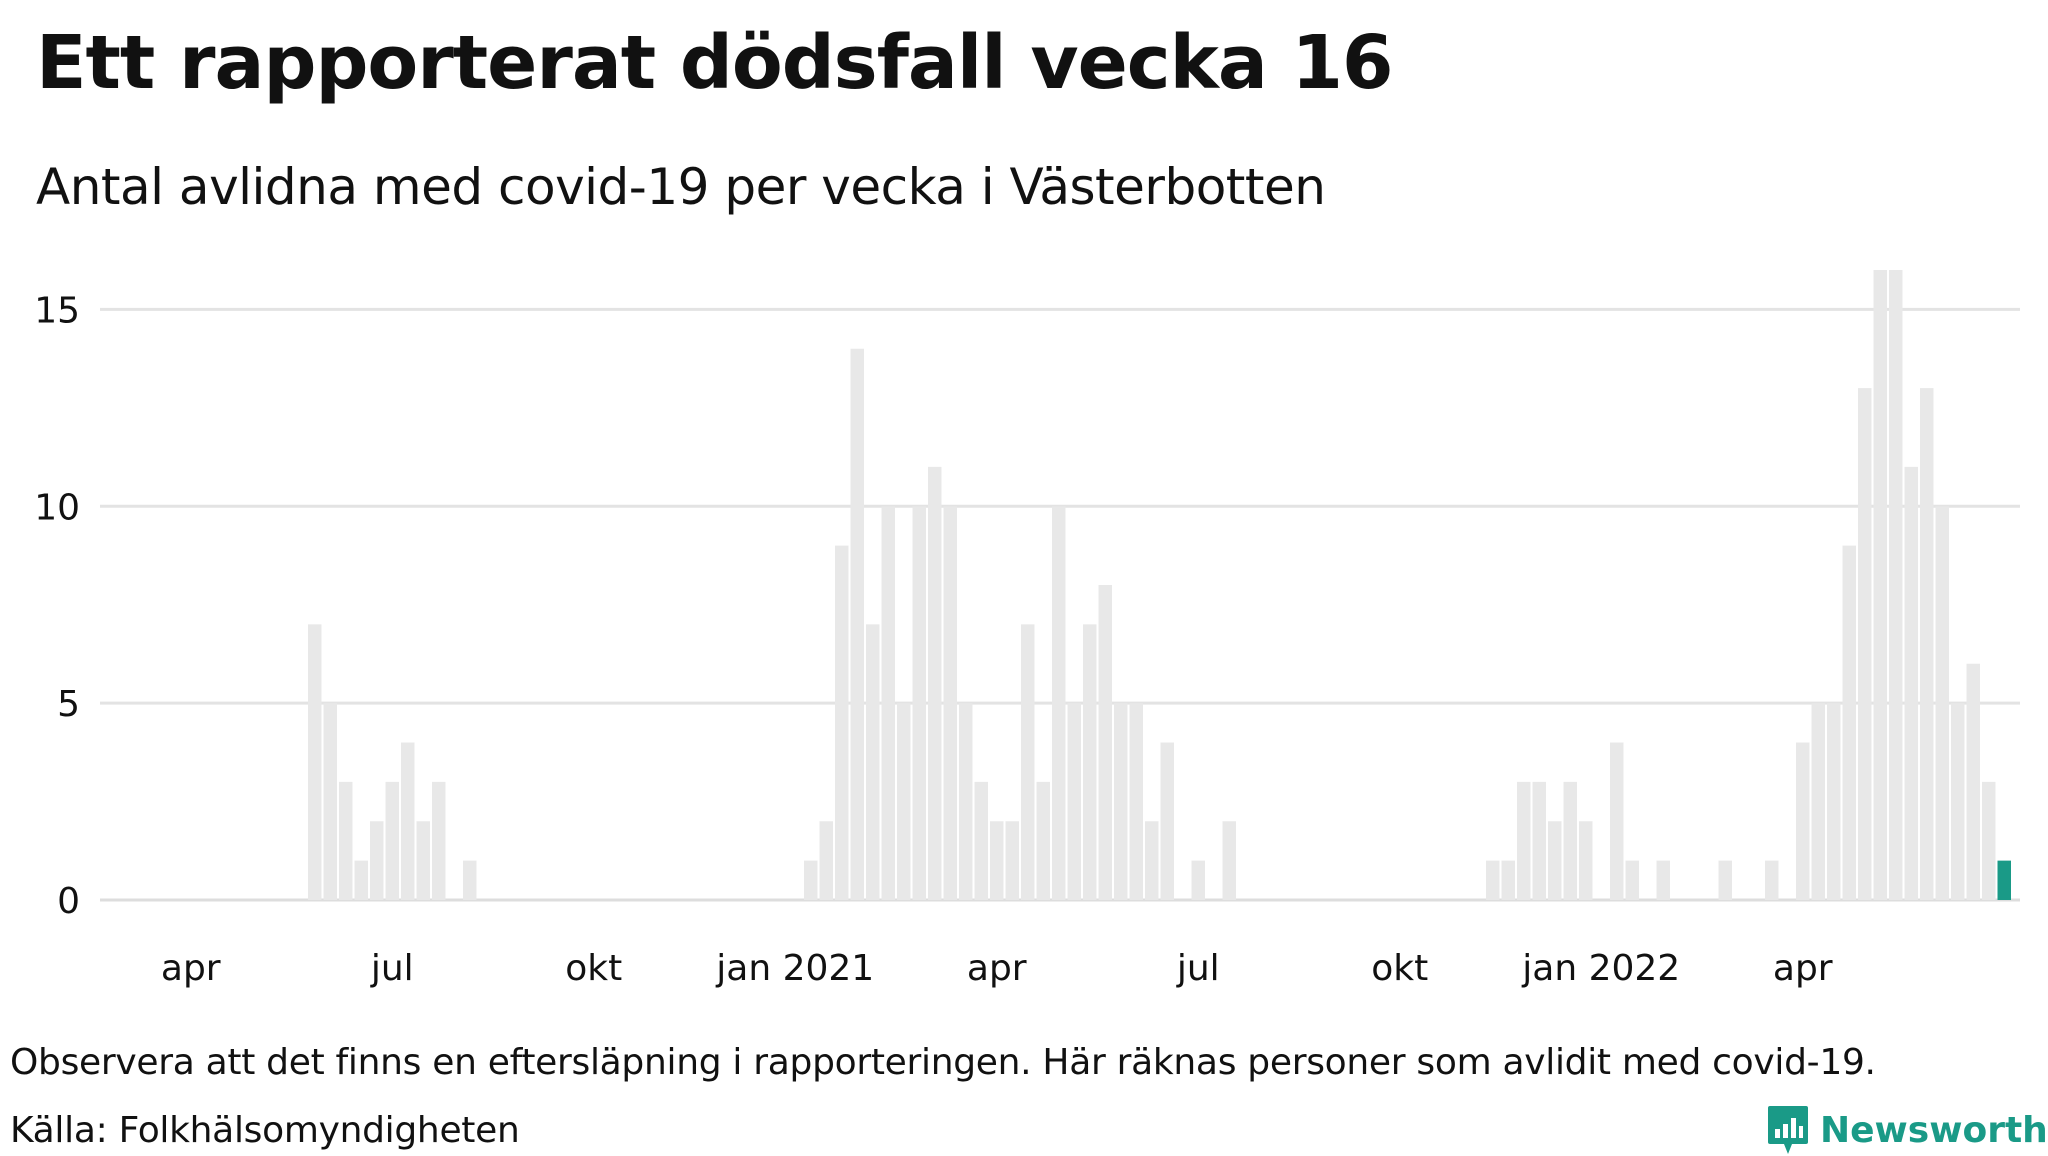  Describe the element at coordinates (1934, 1130) in the screenshot. I see `brand-name: Newsworthy` at that location.